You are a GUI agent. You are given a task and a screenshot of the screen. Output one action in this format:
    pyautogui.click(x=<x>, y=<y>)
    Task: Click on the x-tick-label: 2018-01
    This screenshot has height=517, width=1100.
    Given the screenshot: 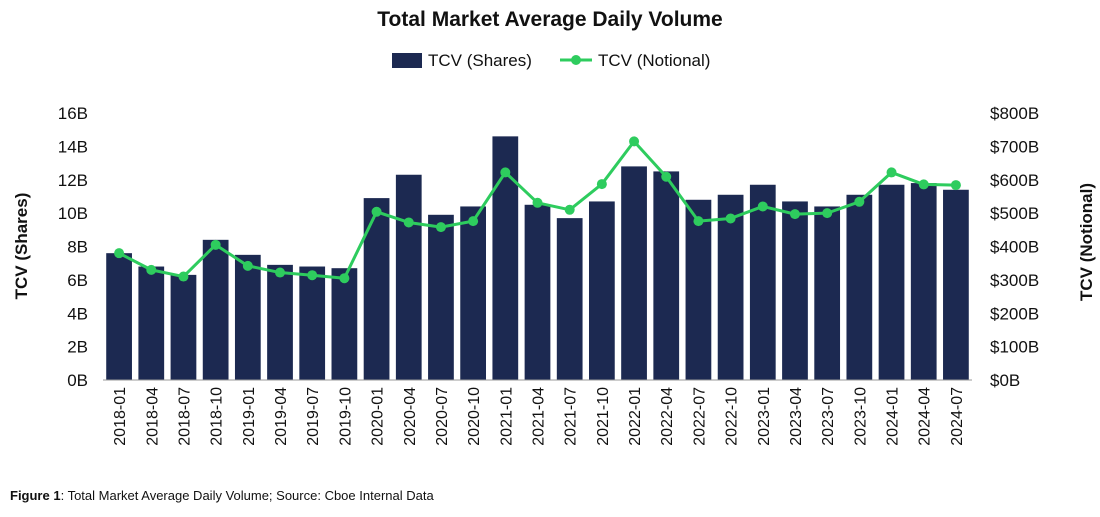 What is the action you would take?
    pyautogui.click(x=120, y=416)
    